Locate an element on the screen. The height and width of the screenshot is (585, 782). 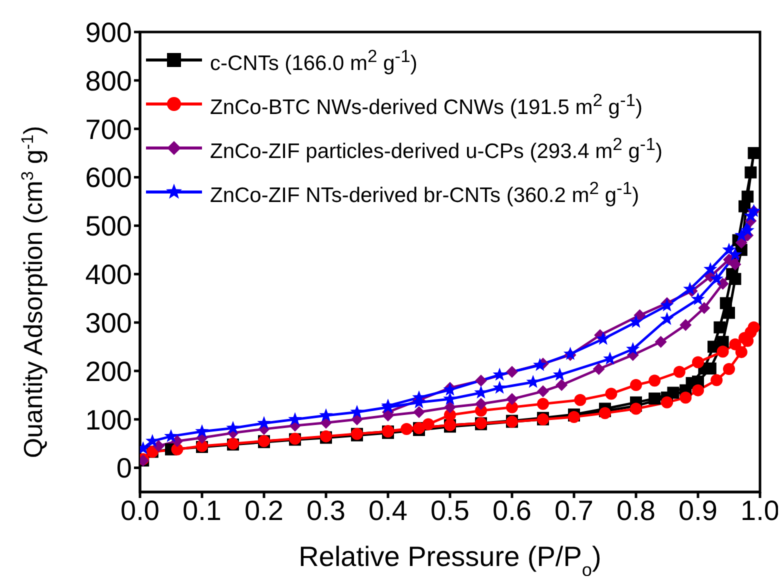
x-tick-label: 0.9 is located at coordinates (698, 510).